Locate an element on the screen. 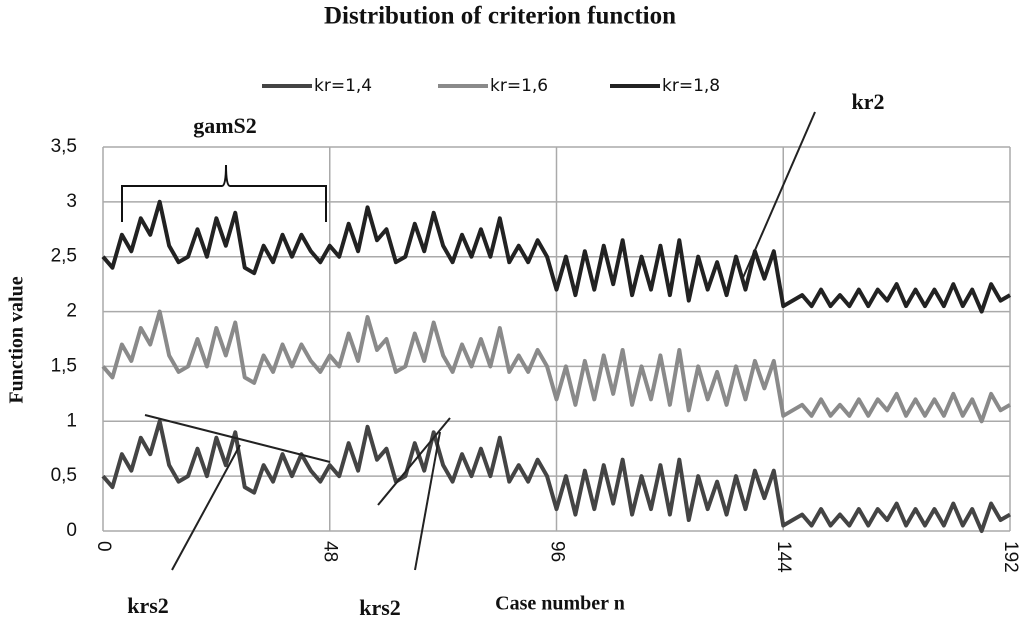 The image size is (1024, 623). x-axis-label: Case number n is located at coordinates (560, 604).